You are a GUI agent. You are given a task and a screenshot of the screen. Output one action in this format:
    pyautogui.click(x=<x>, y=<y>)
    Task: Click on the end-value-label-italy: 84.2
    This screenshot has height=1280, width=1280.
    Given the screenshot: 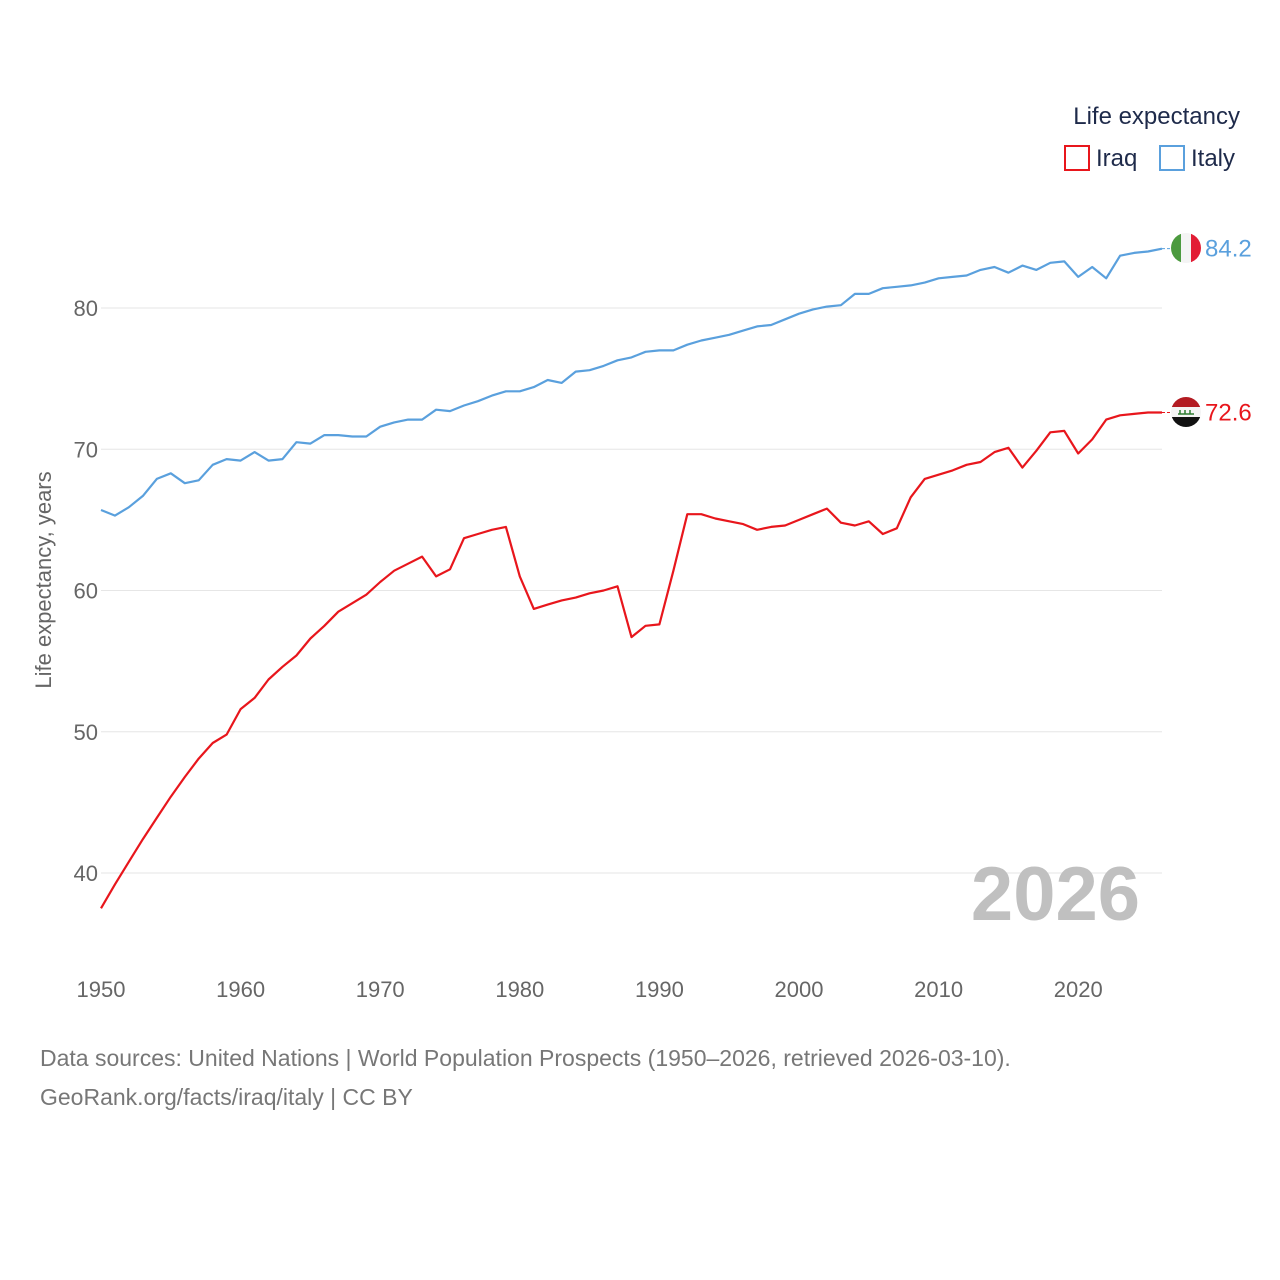 What is the action you would take?
    pyautogui.click(x=1228, y=249)
    